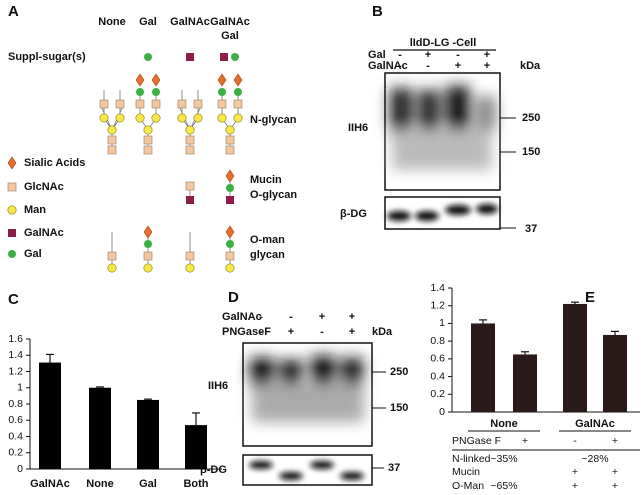  What do you see at coordinates (503, 486) in the screenshot?
I see `table-cell: ~65%` at bounding box center [503, 486].